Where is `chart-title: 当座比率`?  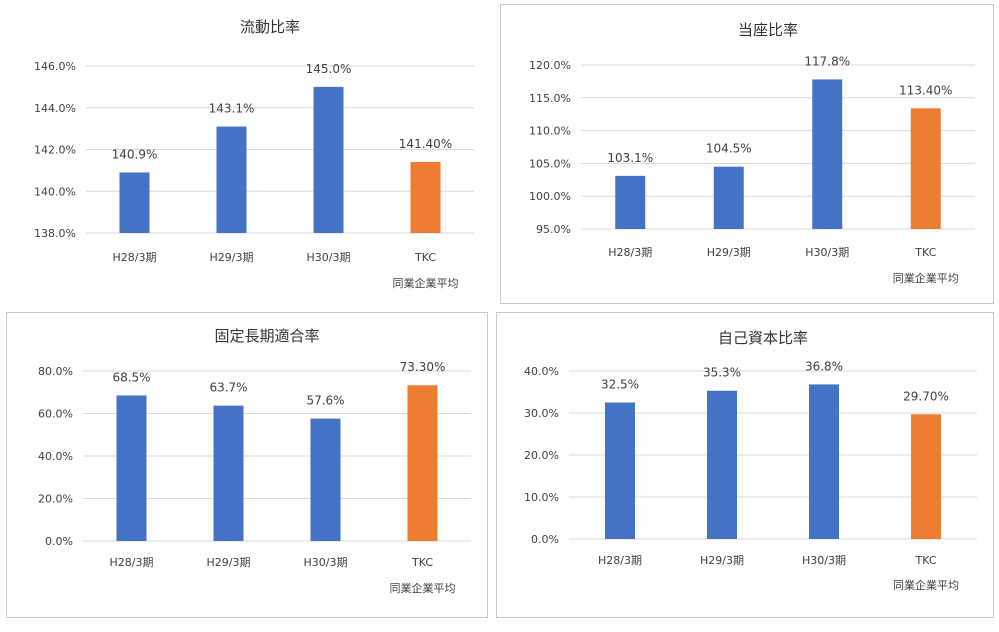 chart-title: 当座比率 is located at coordinates (768, 30).